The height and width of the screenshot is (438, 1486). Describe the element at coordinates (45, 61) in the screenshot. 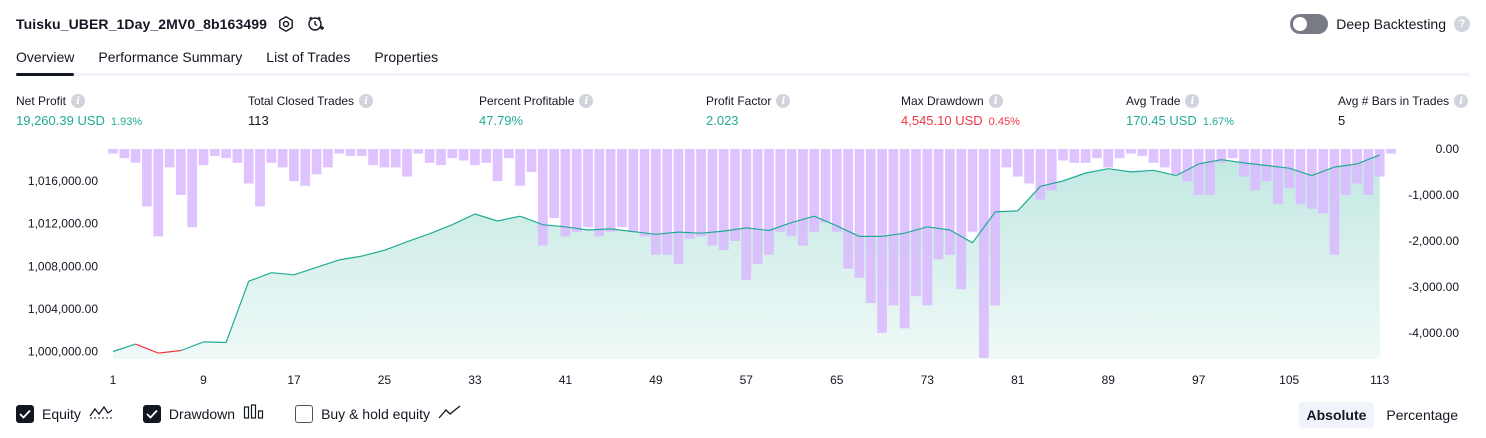

I see `tab-overview: Overview` at that location.